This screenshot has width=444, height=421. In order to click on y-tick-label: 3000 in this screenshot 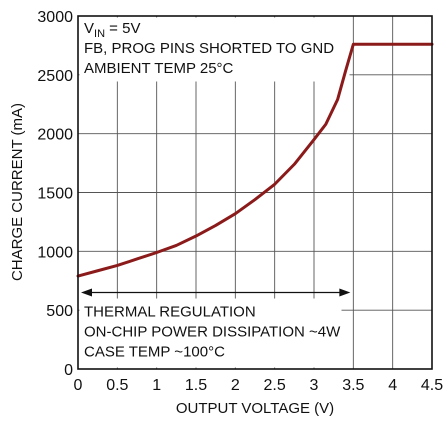, I will do `click(55, 17)`.